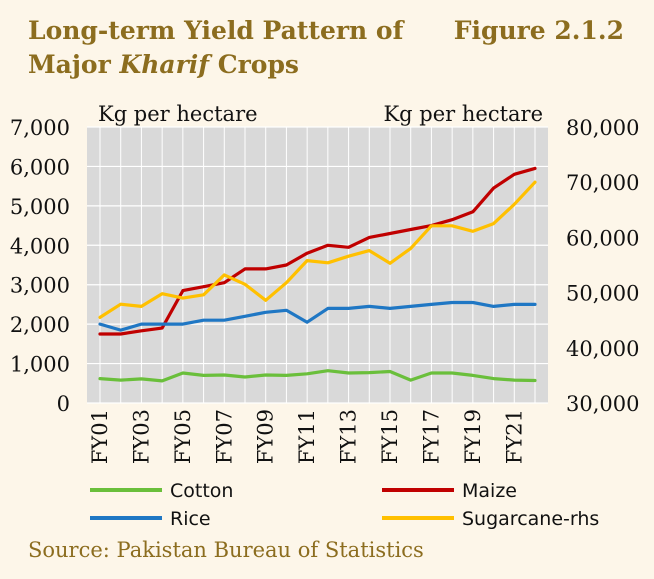  Describe the element at coordinates (226, 550) in the screenshot. I see `source-note: Source: Pakistan Bureau of Statistics` at that location.